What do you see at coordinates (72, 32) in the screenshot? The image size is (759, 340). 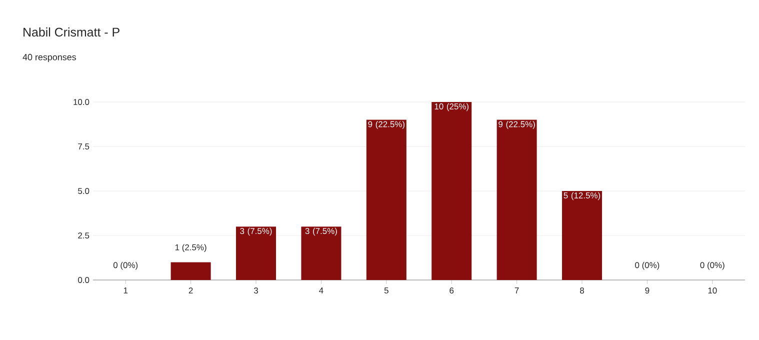 I see `chart-title: Nabil Crismatt - P` at bounding box center [72, 32].